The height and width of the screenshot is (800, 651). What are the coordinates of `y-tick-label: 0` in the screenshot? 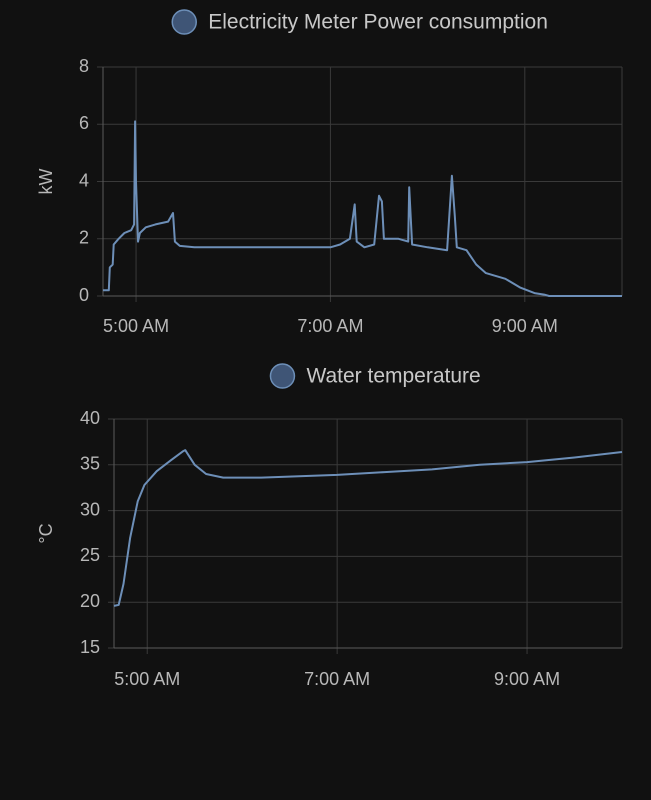 It's located at (84, 295).